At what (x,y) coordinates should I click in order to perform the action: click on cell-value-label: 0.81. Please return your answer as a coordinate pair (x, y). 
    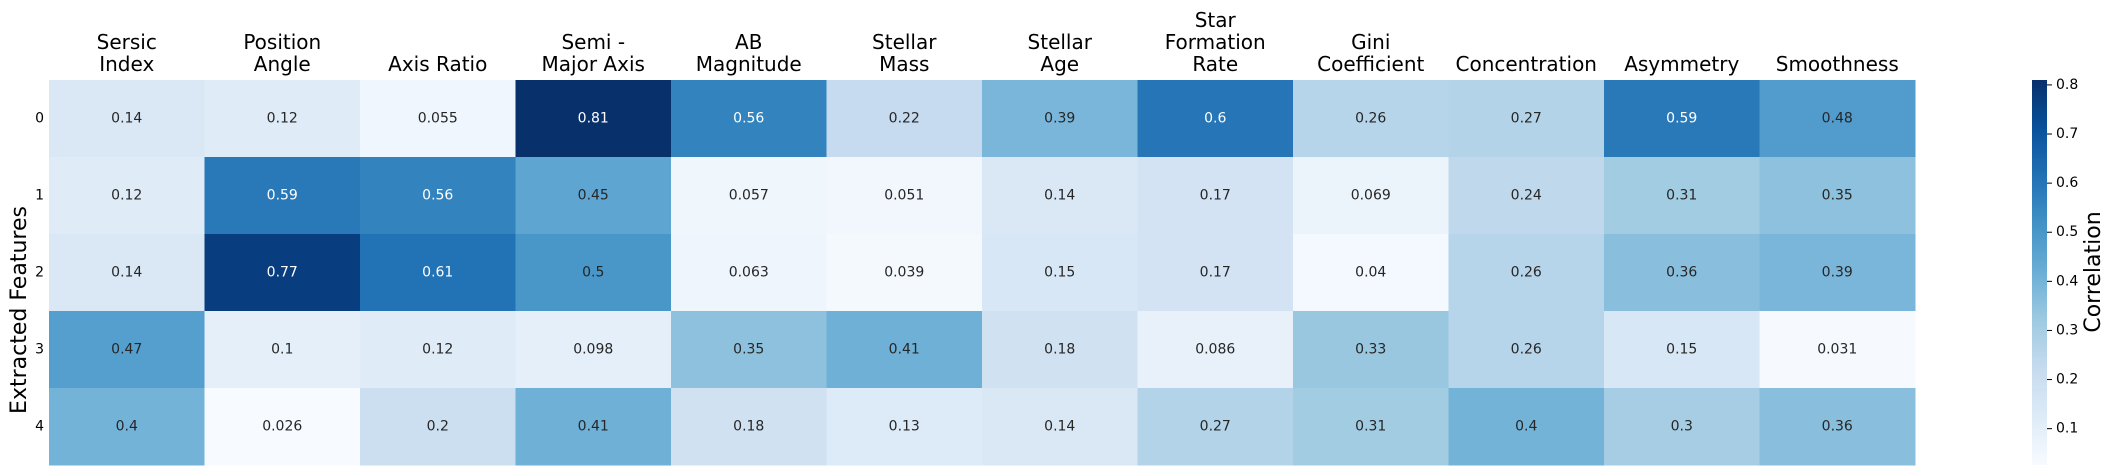
    Looking at the image, I should click on (593, 119).